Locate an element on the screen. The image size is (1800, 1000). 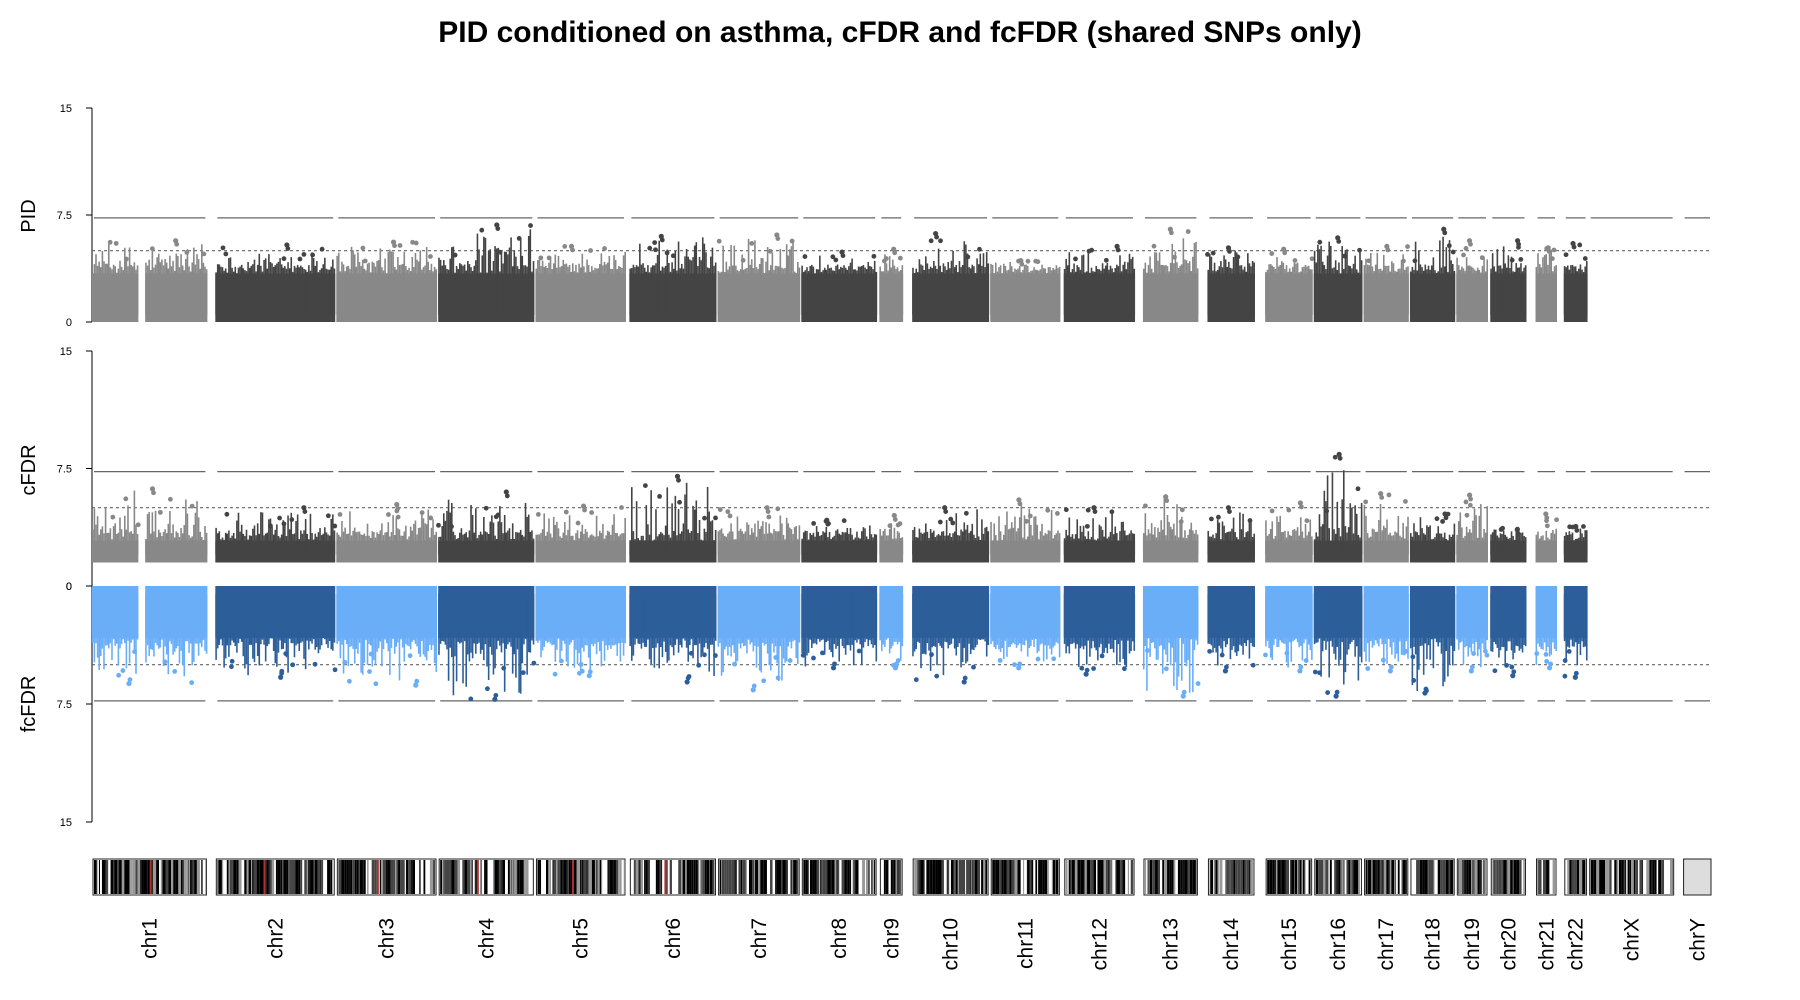
snp-band is located at coordinates (951, 297).